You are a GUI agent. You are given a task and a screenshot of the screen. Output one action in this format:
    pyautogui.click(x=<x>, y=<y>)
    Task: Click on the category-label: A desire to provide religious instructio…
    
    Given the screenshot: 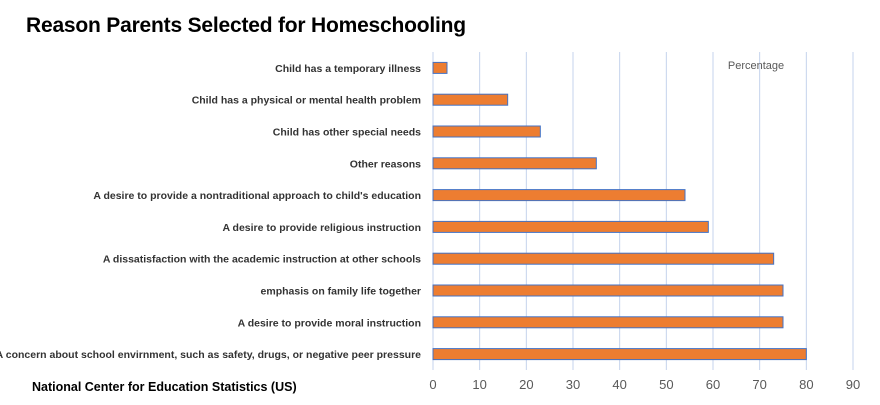 What is the action you would take?
    pyautogui.click(x=321, y=228)
    